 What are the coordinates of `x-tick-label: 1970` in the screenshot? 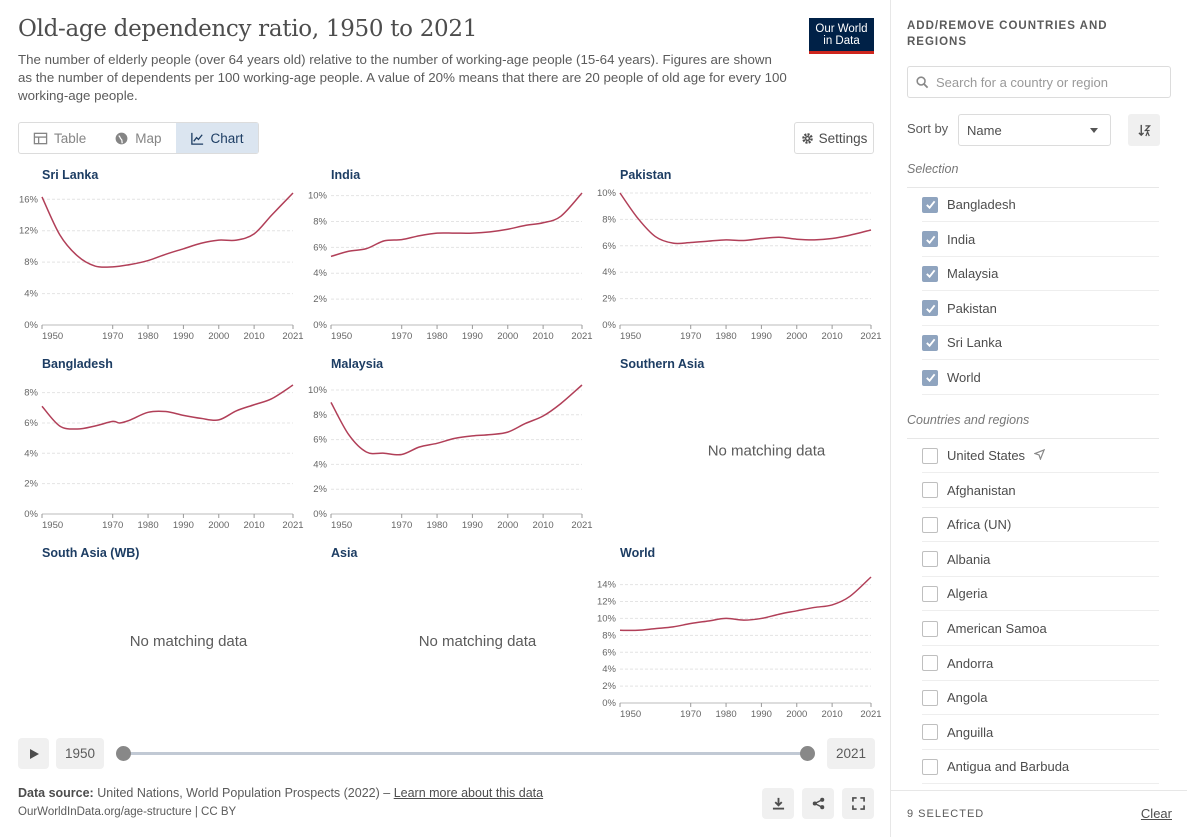 It's located at (112, 336).